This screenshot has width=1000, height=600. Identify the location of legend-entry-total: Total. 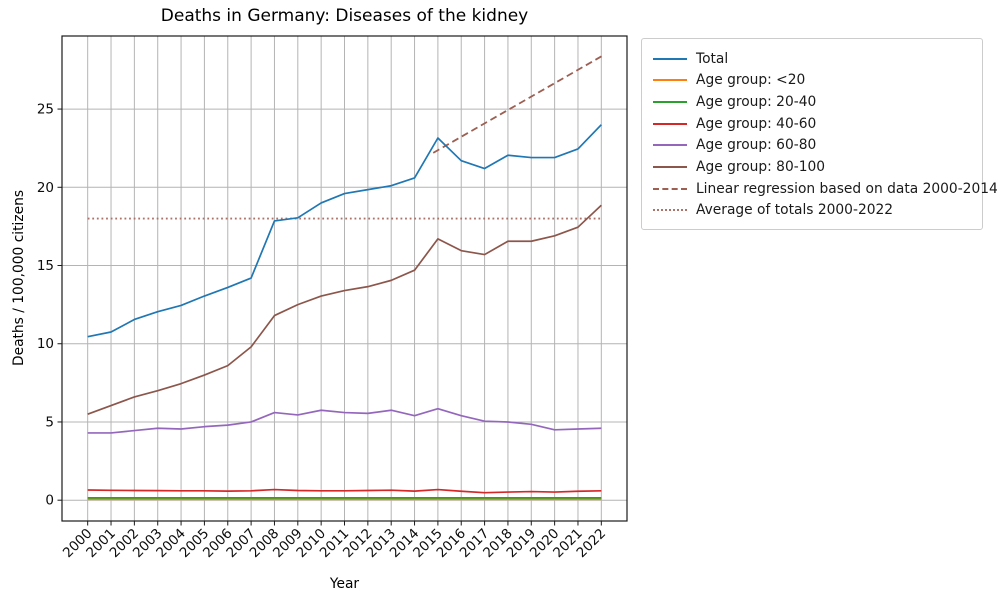
(812, 59).